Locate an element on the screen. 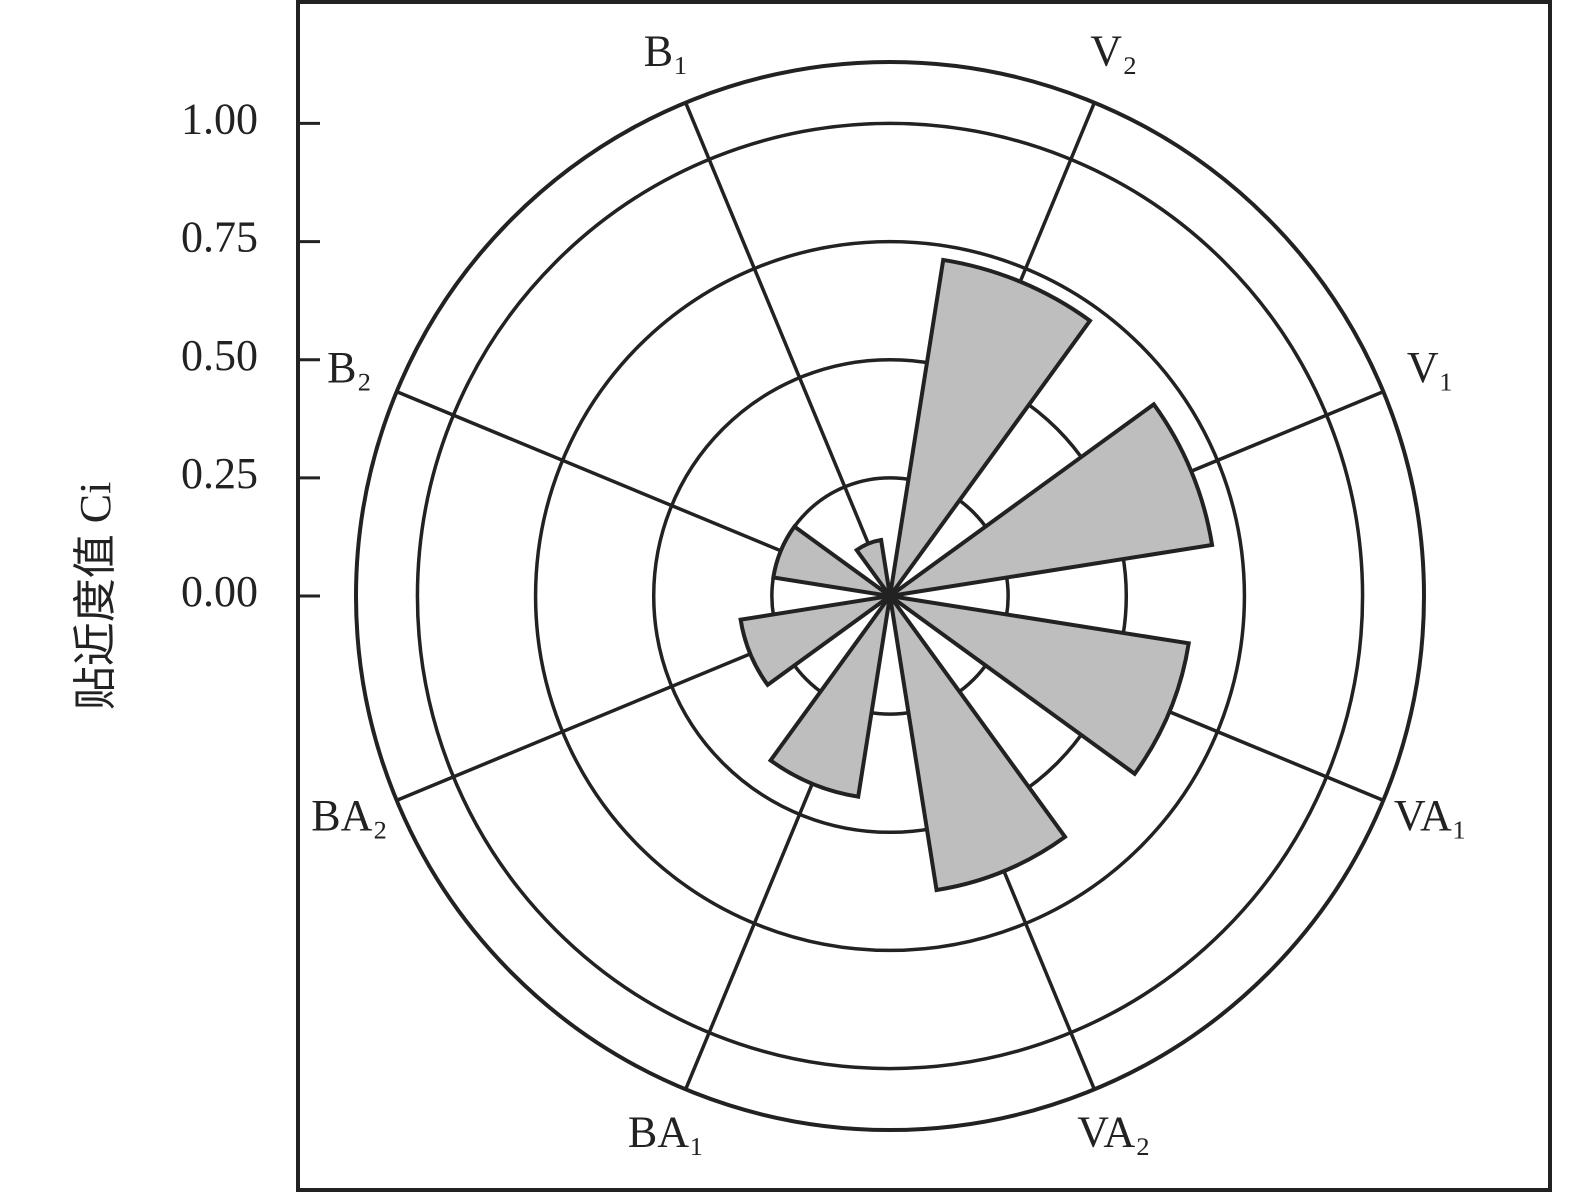  y-tick-label: 0.75 is located at coordinates (219, 237).